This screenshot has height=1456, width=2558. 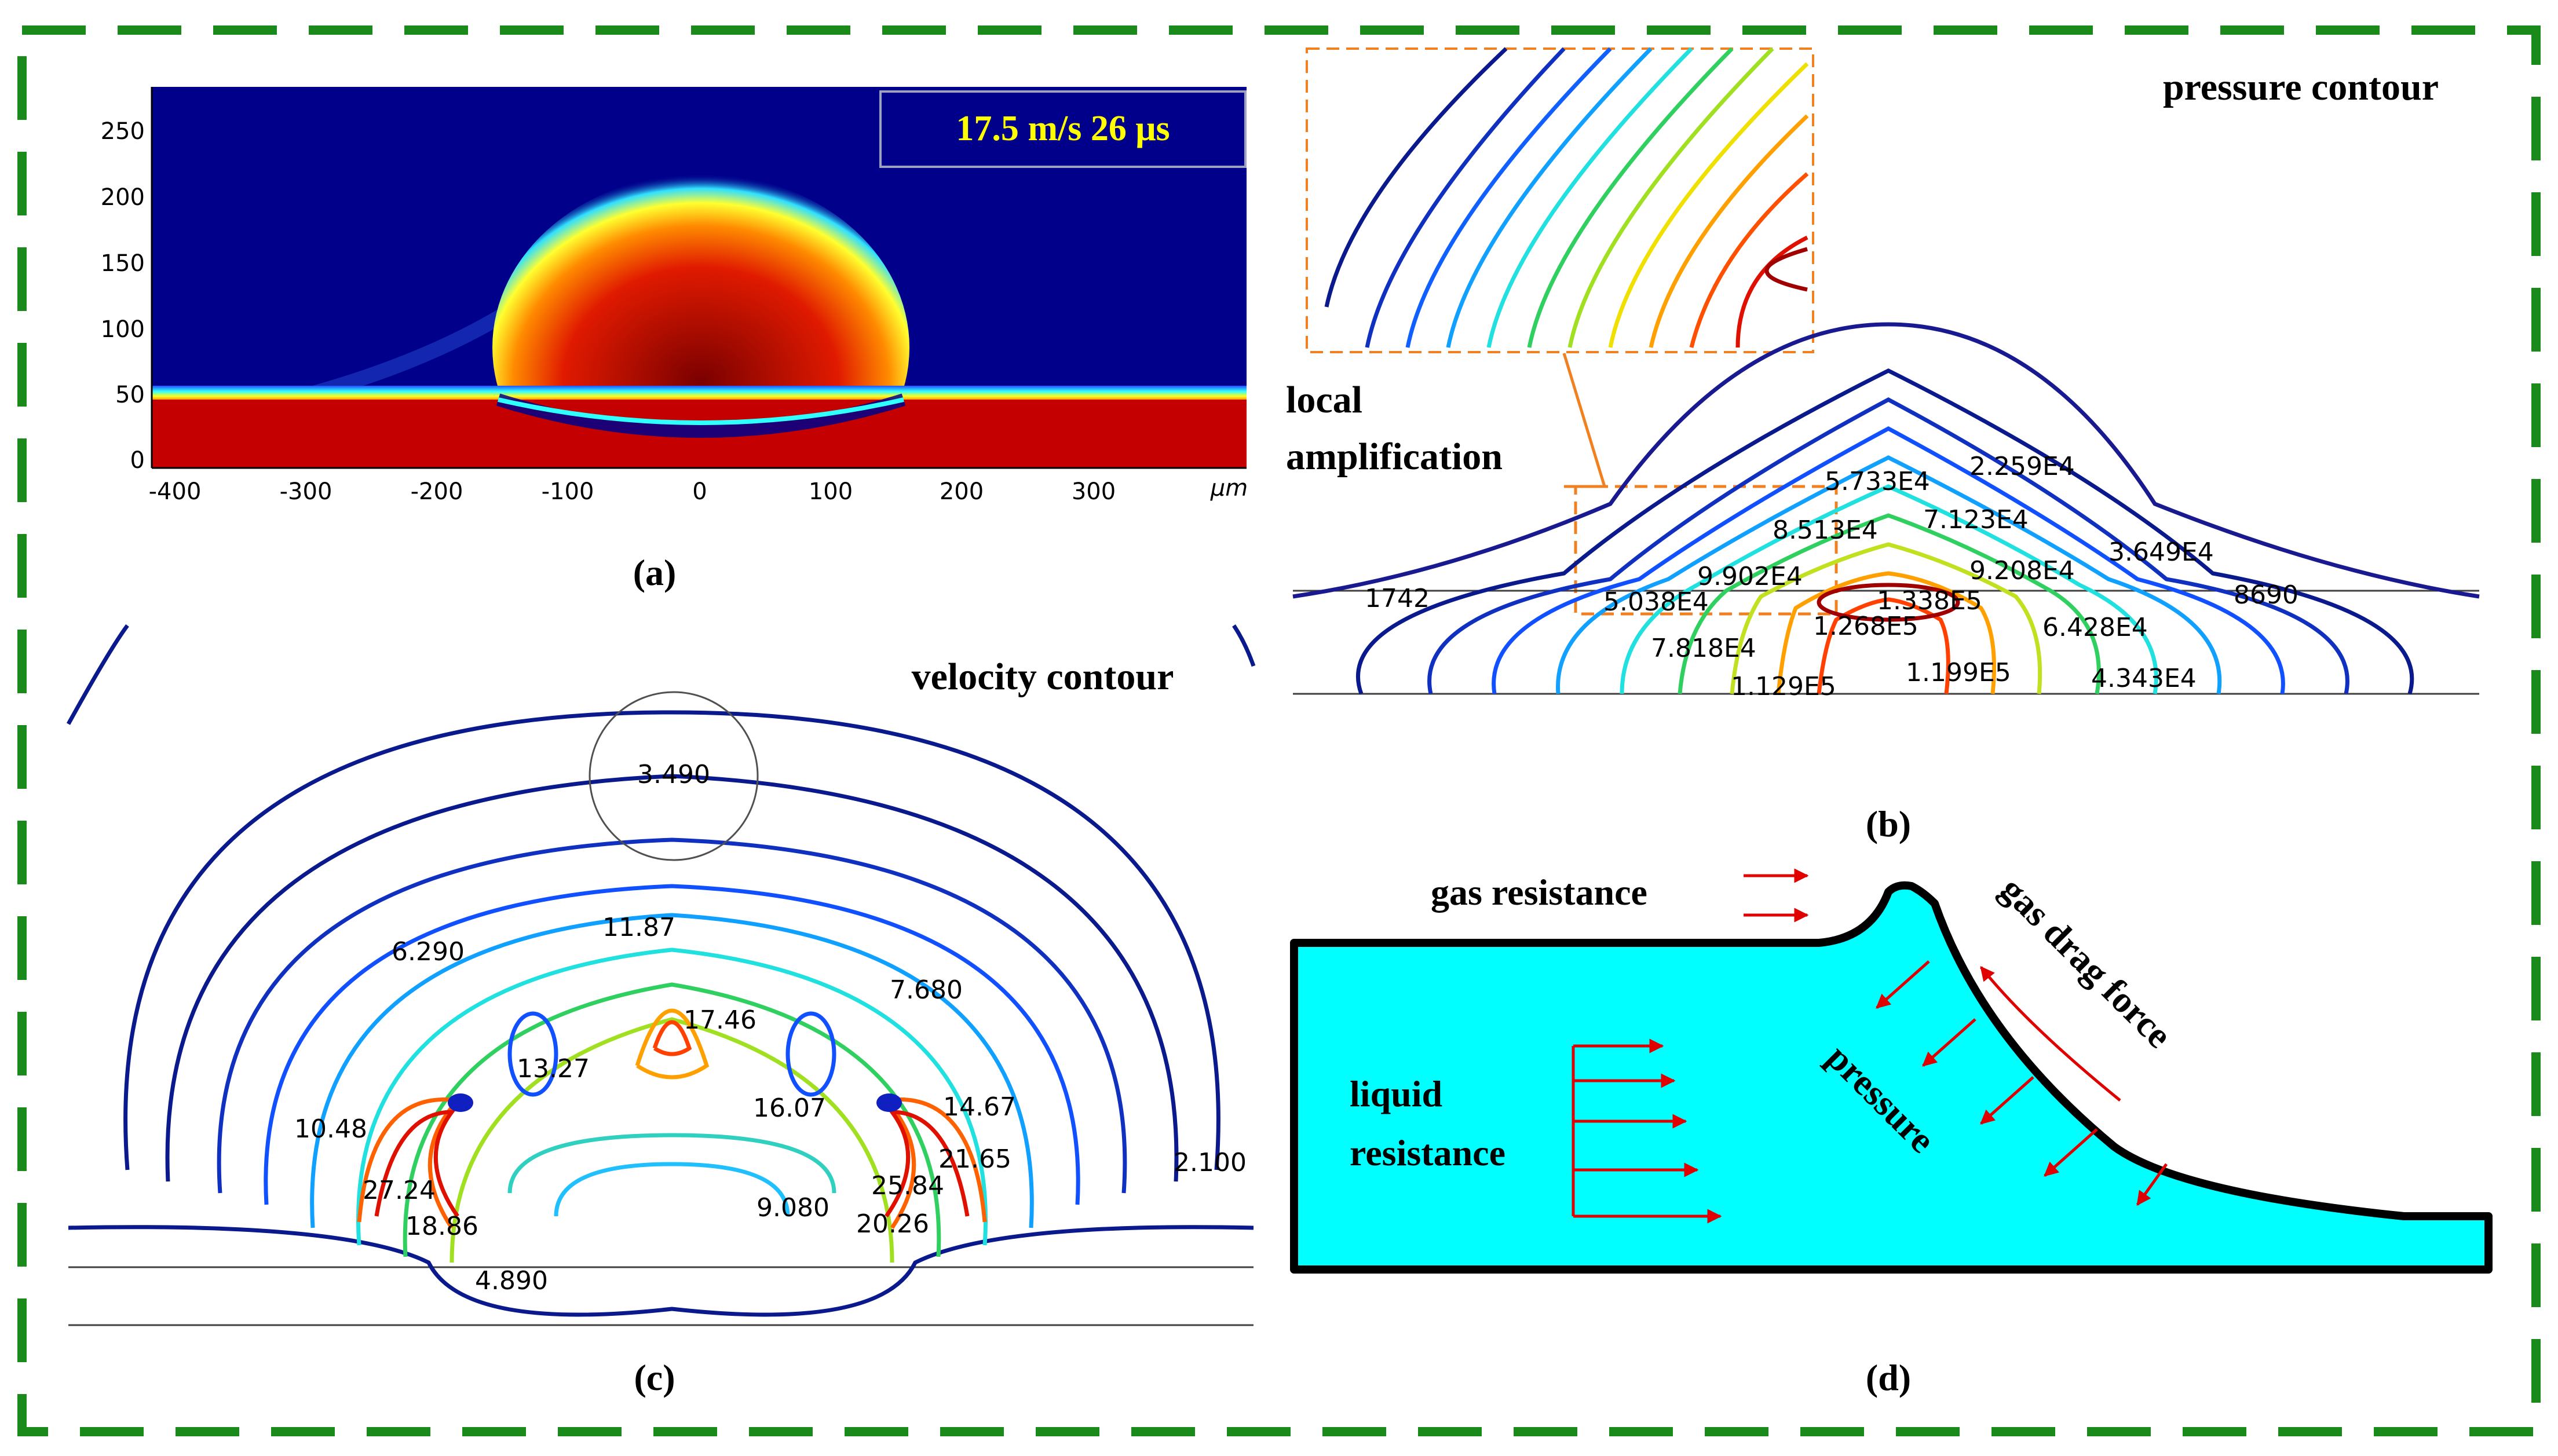 What do you see at coordinates (700, 394) in the screenshot?
I see `film-interface` at bounding box center [700, 394].